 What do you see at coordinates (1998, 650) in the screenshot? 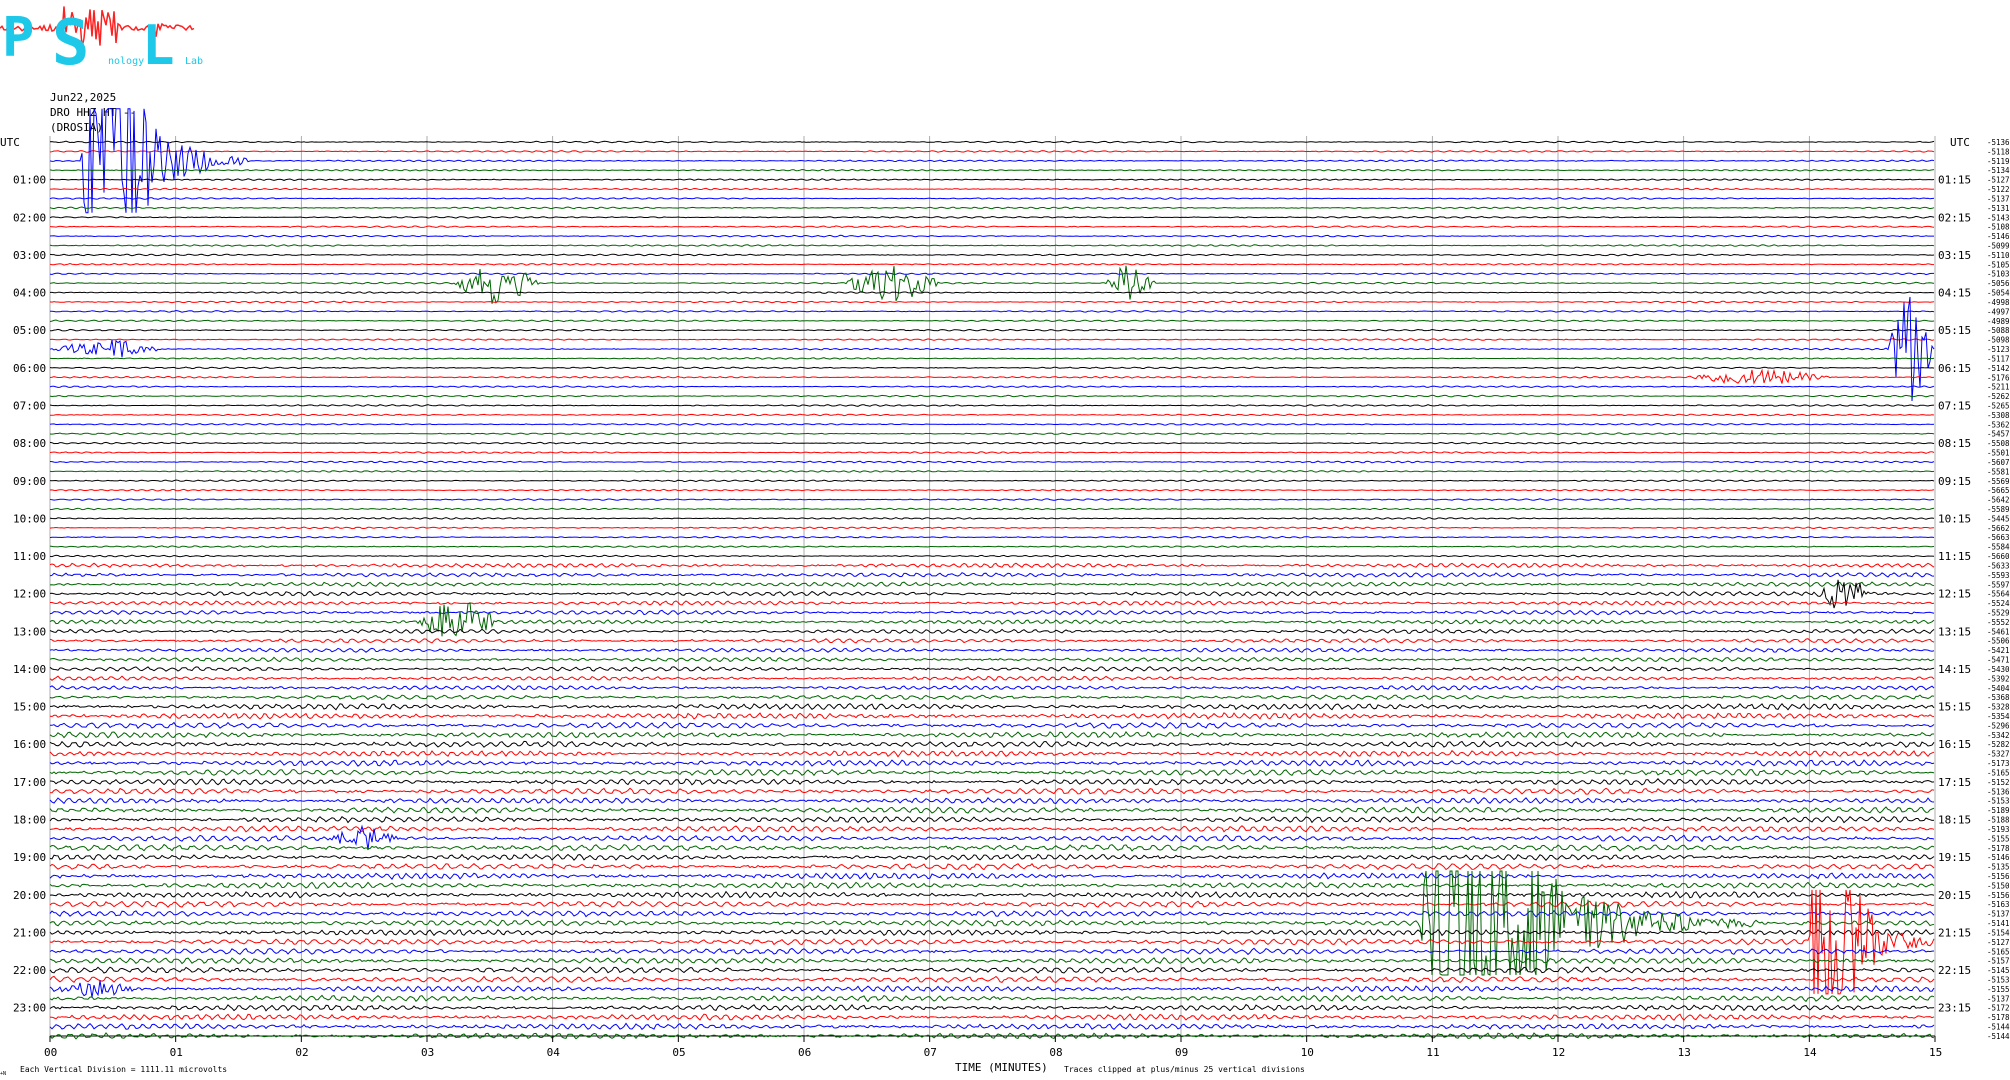
I see `row-mean-label: -5421` at bounding box center [1998, 650].